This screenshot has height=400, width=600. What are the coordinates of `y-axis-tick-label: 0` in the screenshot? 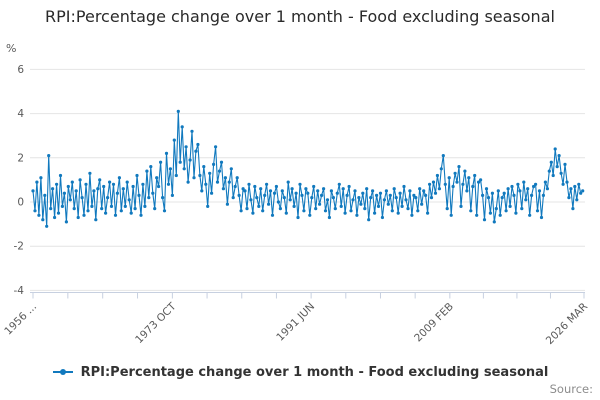 It's located at (20, 203).